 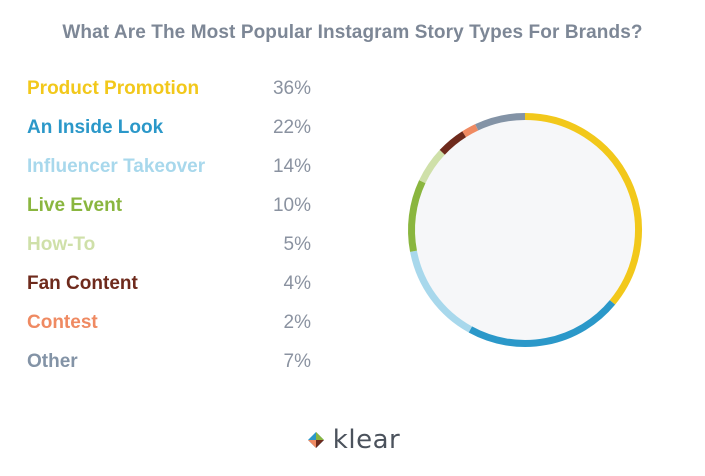 What do you see at coordinates (291, 166) in the screenshot?
I see `legend-value: 14%` at bounding box center [291, 166].